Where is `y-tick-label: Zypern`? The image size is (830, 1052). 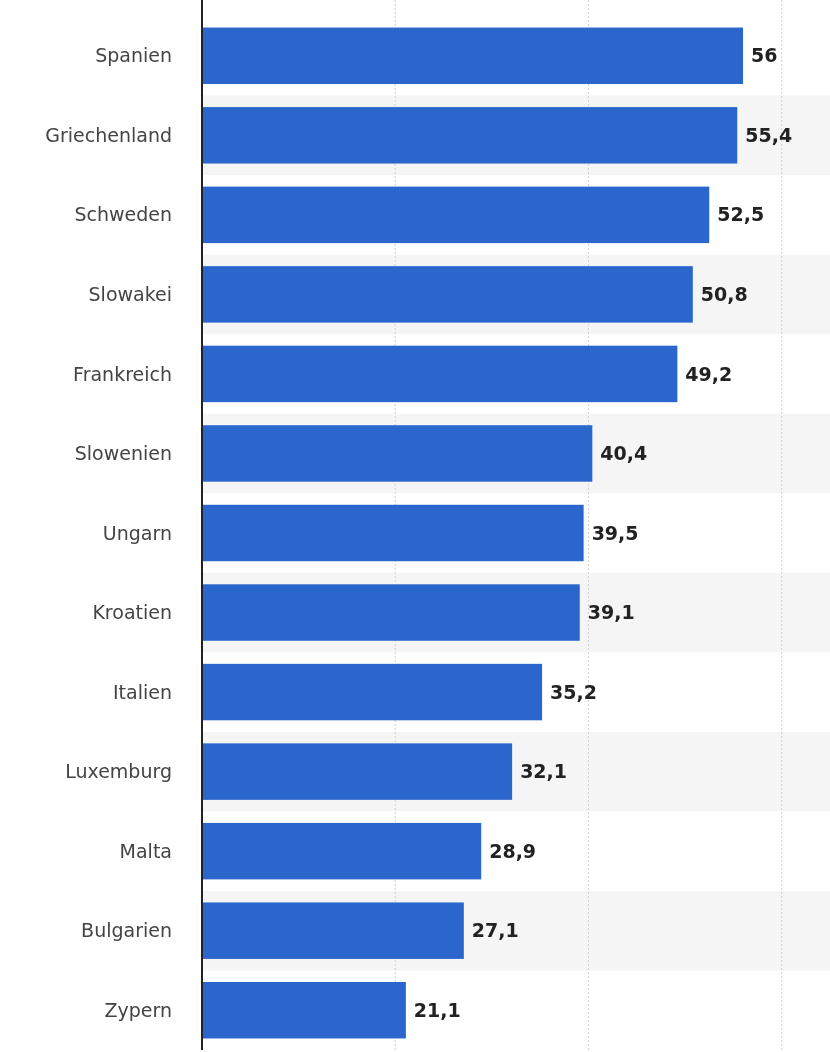
y-tick-label: Zypern is located at coordinates (138, 1009).